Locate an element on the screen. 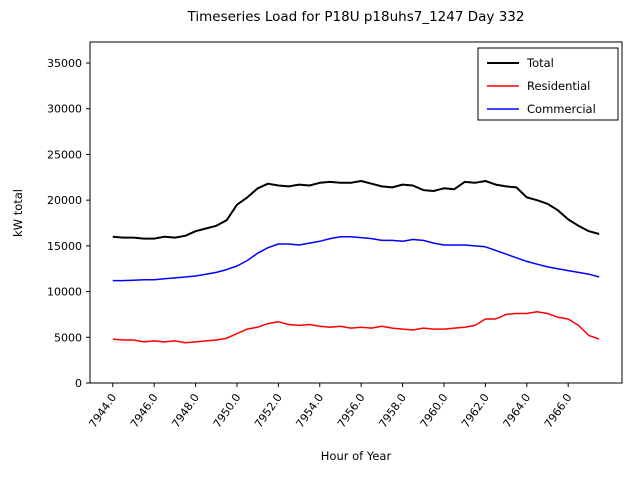  x-tick-label: 7954.0 is located at coordinates (310, 410).